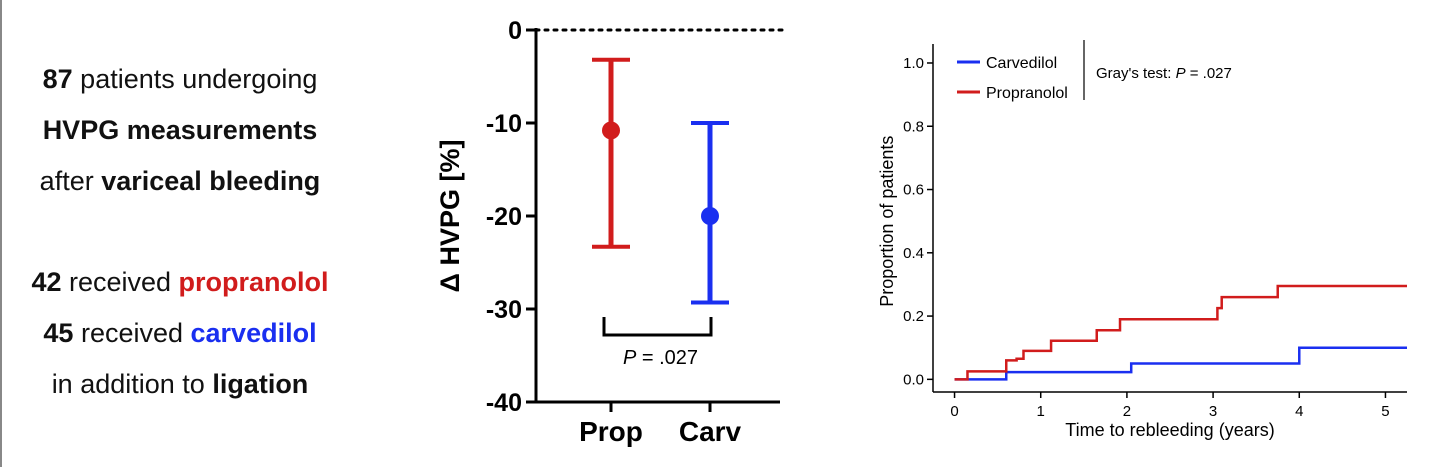  Describe the element at coordinates (1385, 411) in the screenshot. I see `x-tick-label: 5` at that location.